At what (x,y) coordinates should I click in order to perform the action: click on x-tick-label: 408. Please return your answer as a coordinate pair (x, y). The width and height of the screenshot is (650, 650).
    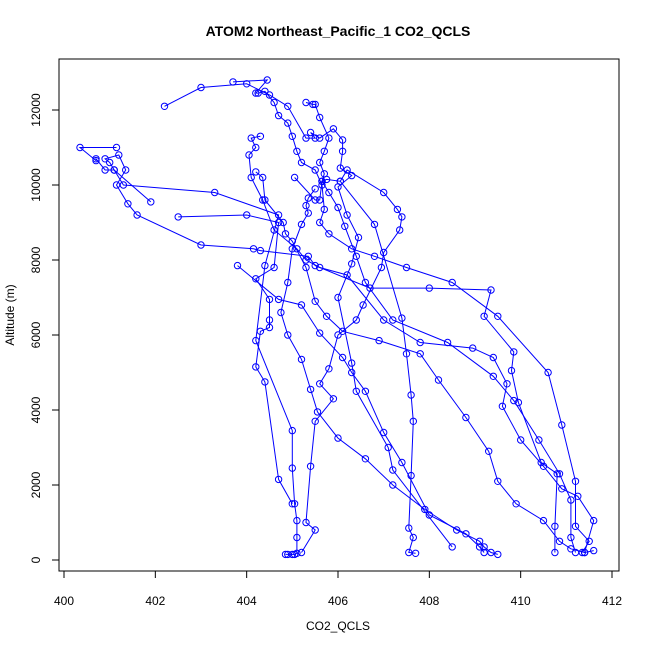
    Looking at the image, I should click on (429, 601).